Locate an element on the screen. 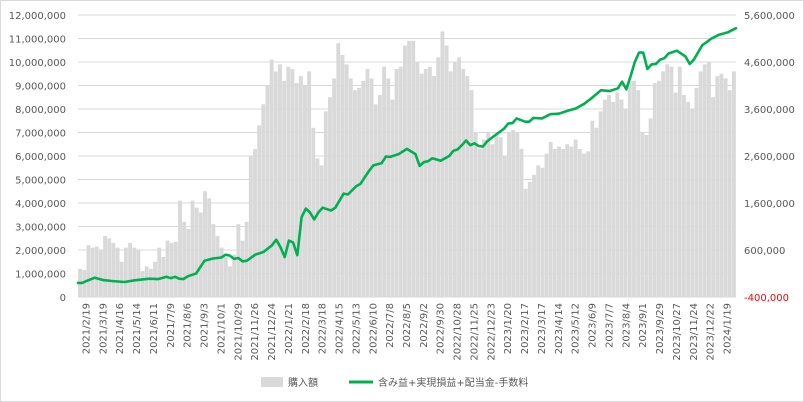 The width and height of the screenshot is (804, 402). x-tick-label: 2023/5/12 is located at coordinates (576, 328).